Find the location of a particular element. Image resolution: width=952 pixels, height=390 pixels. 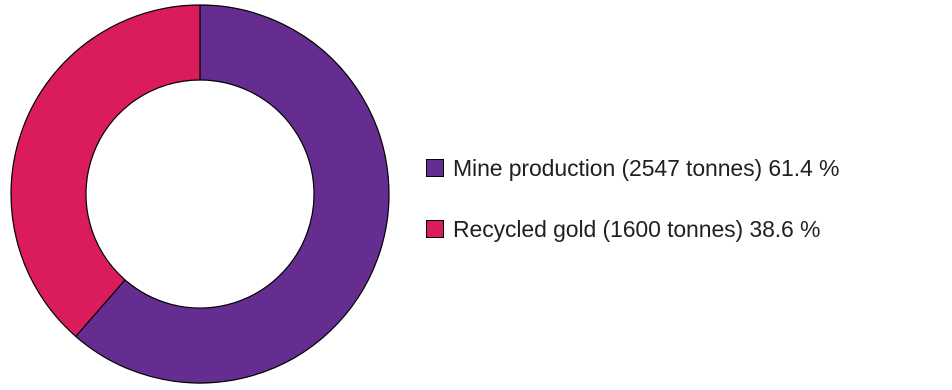

legend-item-recycled-gold: Recycled gold (1600 tonnes) 38.6 % is located at coordinates (632, 229).